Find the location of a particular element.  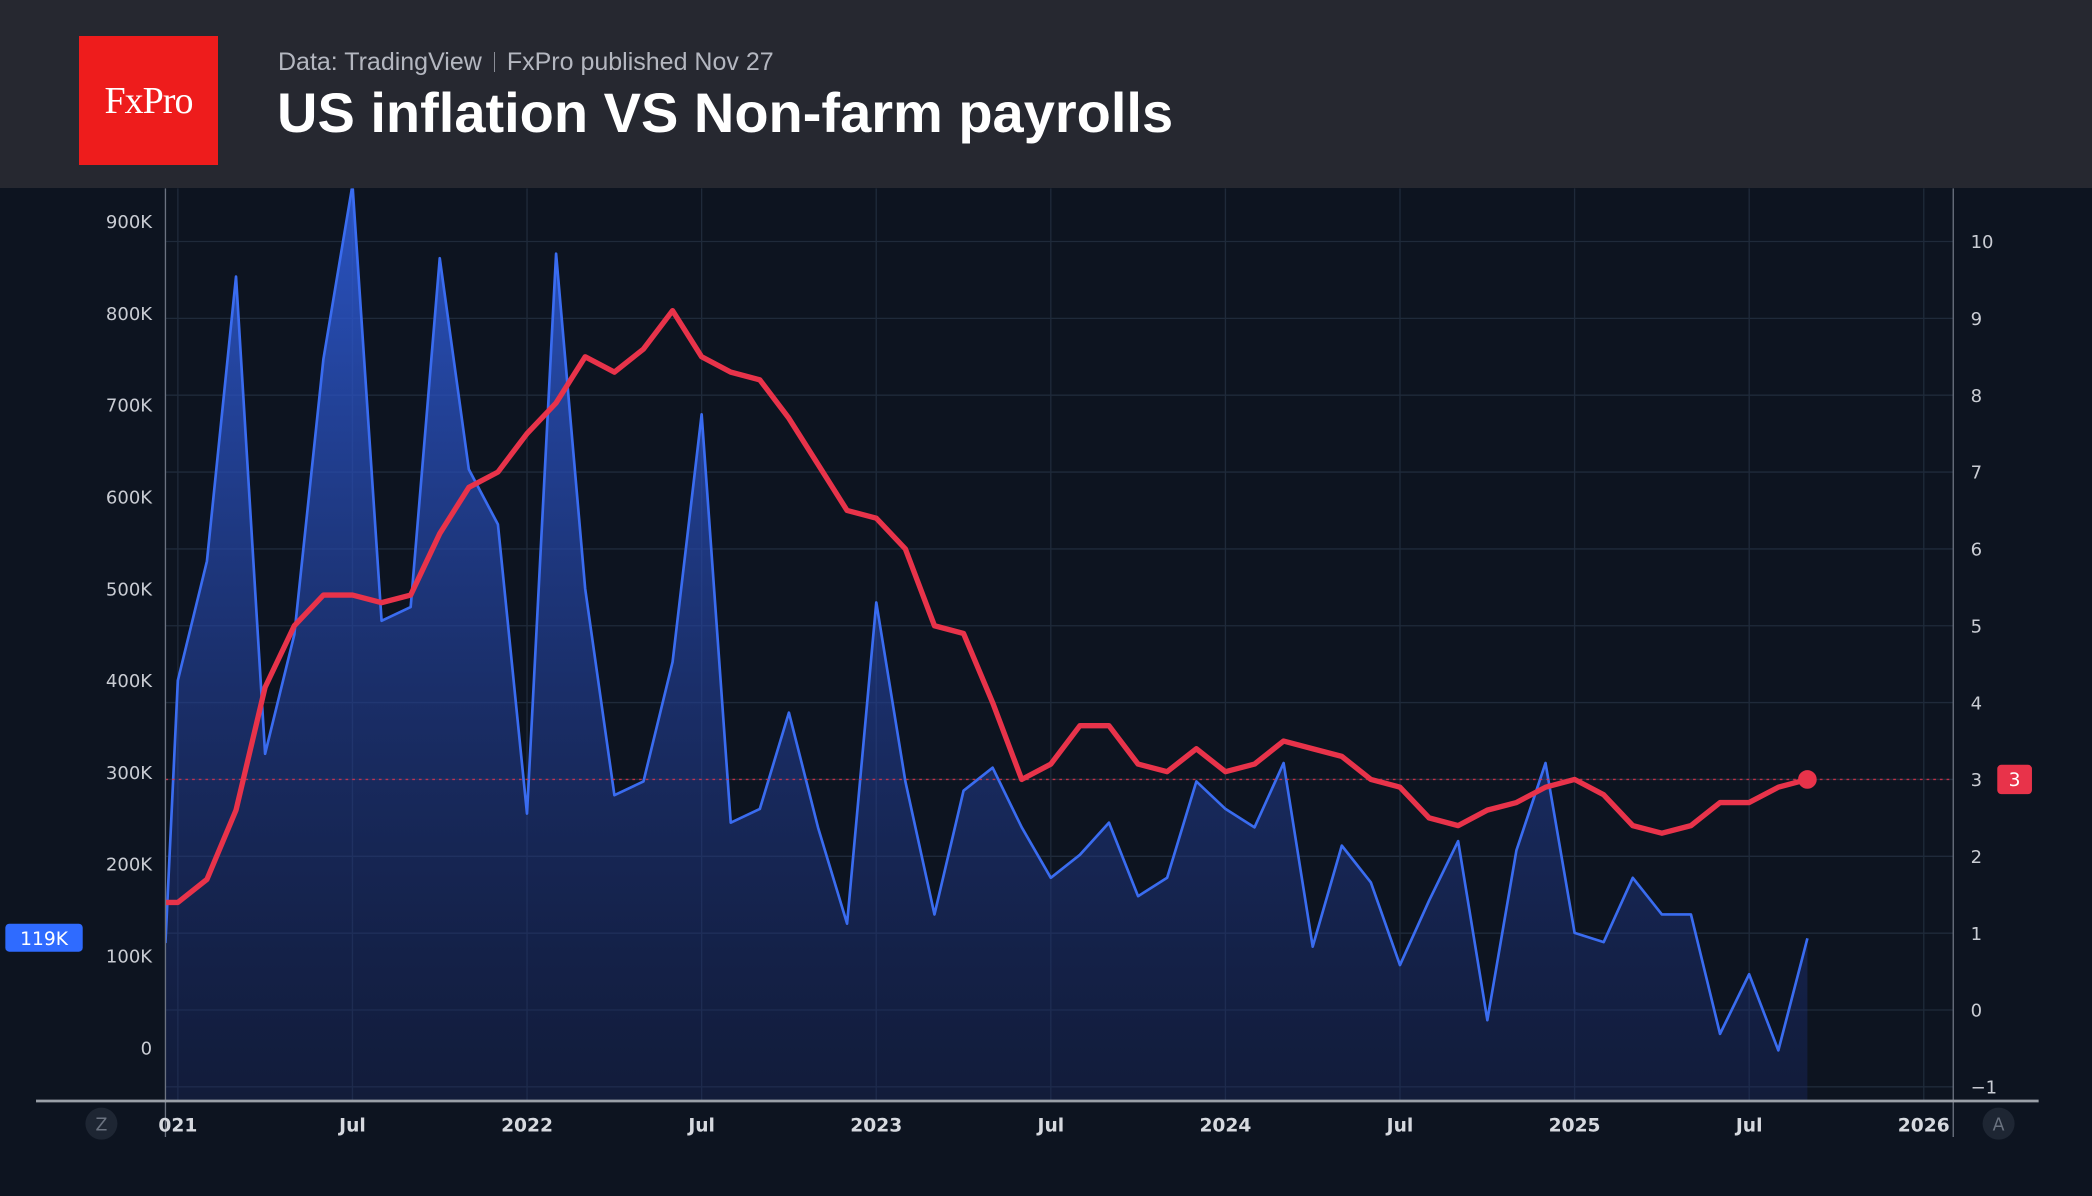

right-tick-label: −1 is located at coordinates (1984, 1088).